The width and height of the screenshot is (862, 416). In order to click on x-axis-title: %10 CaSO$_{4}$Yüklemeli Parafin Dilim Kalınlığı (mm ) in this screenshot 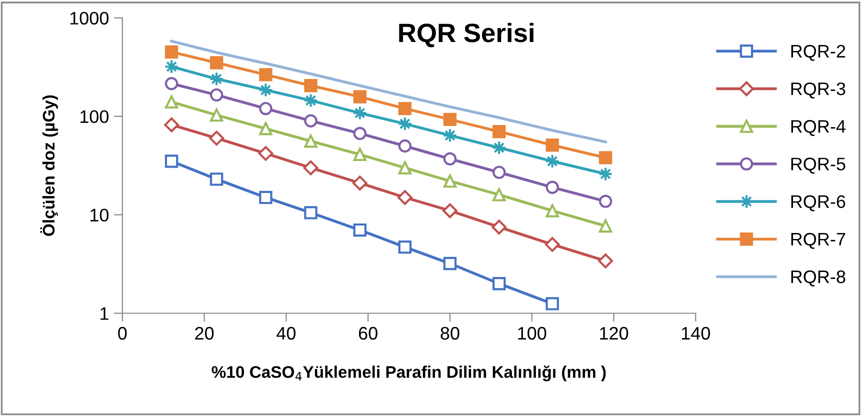, I will do `click(409, 373)`.